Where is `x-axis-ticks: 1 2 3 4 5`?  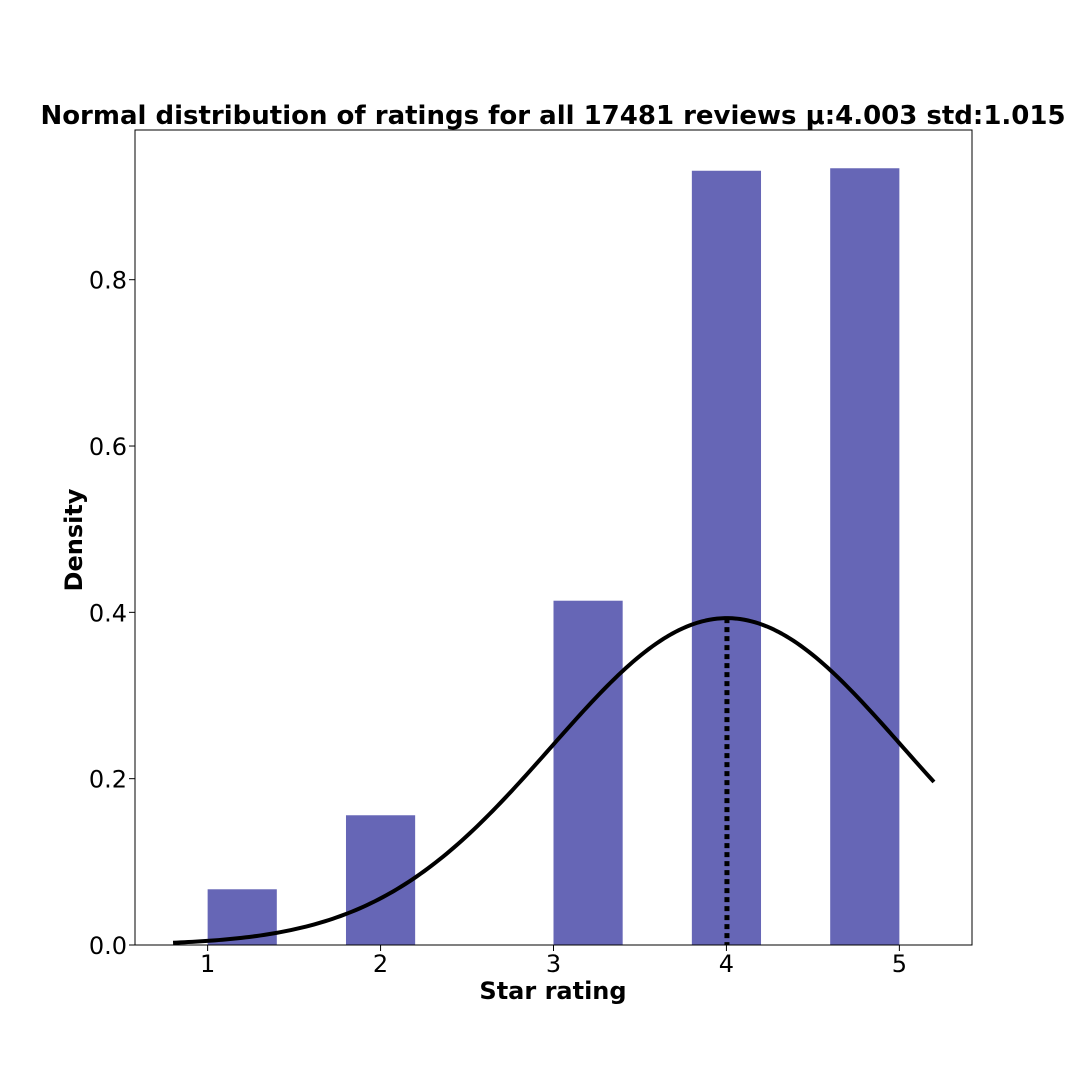 x-axis-ticks: 1 2 3 4 5 is located at coordinates (553, 961).